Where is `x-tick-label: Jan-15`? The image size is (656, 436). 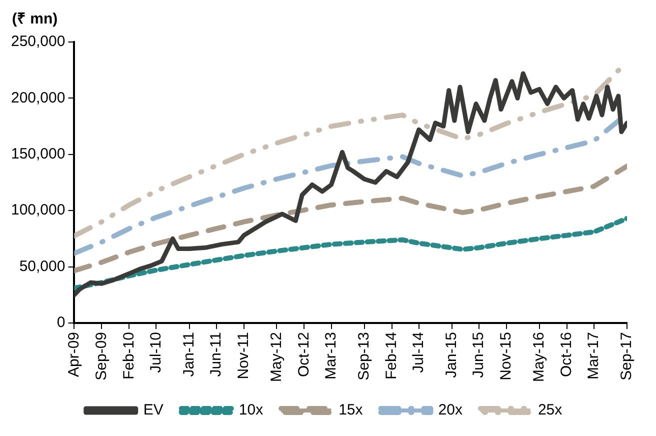
x-tick-label: Jan-15 is located at coordinates (451, 355).